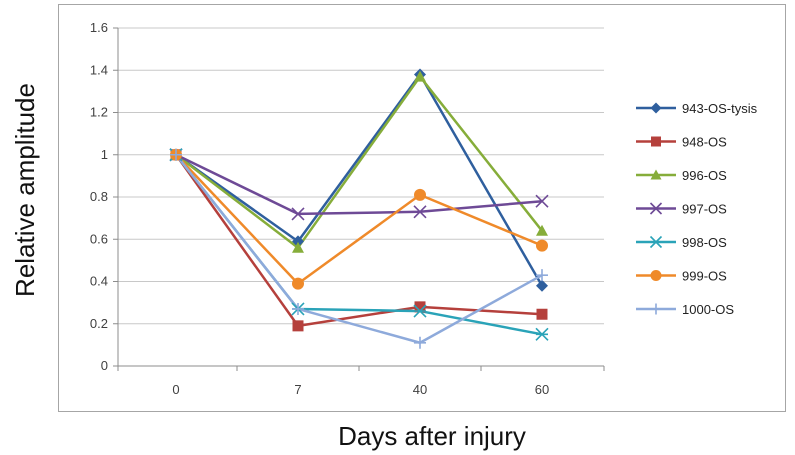  I want to click on legend-item: 1000-OS, so click(685, 309).